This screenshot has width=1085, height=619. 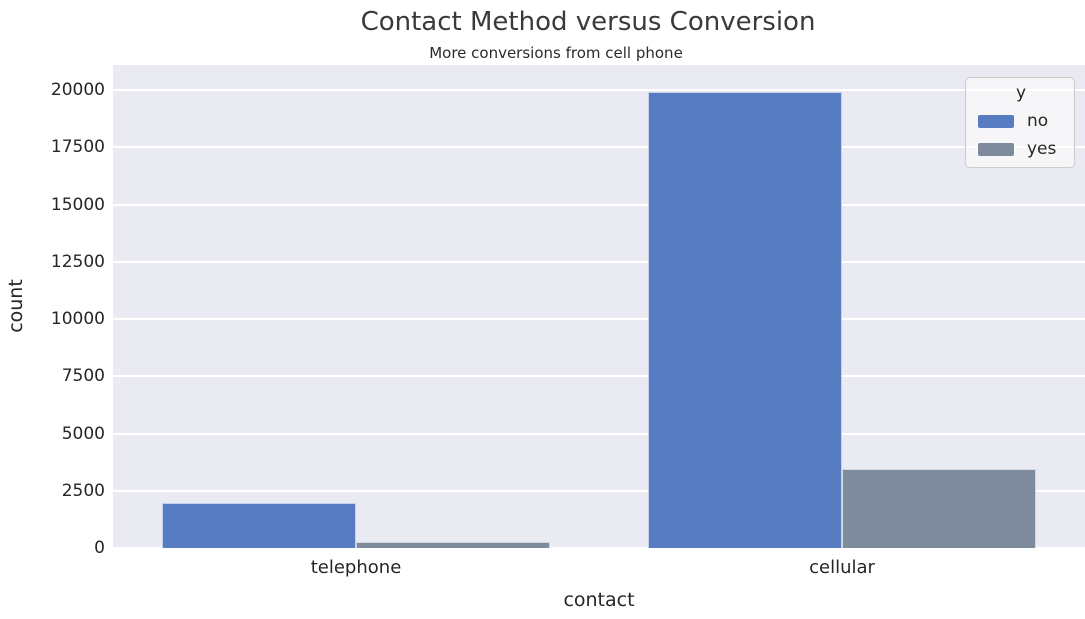 What do you see at coordinates (939, 508) in the screenshot?
I see `bar-cellular-yes` at bounding box center [939, 508].